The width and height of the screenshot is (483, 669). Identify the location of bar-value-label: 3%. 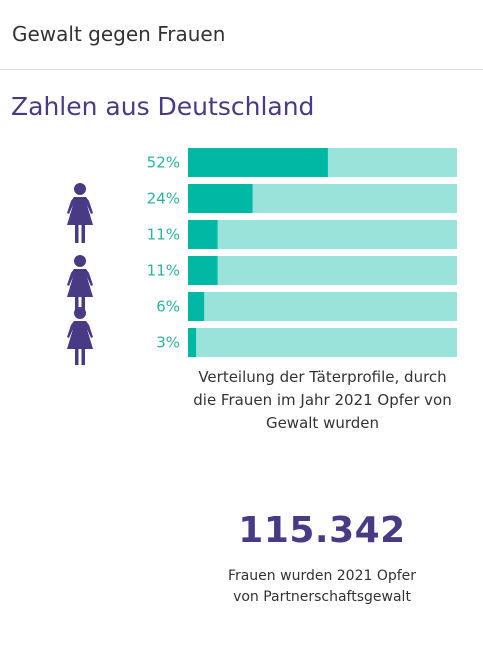
(168, 343).